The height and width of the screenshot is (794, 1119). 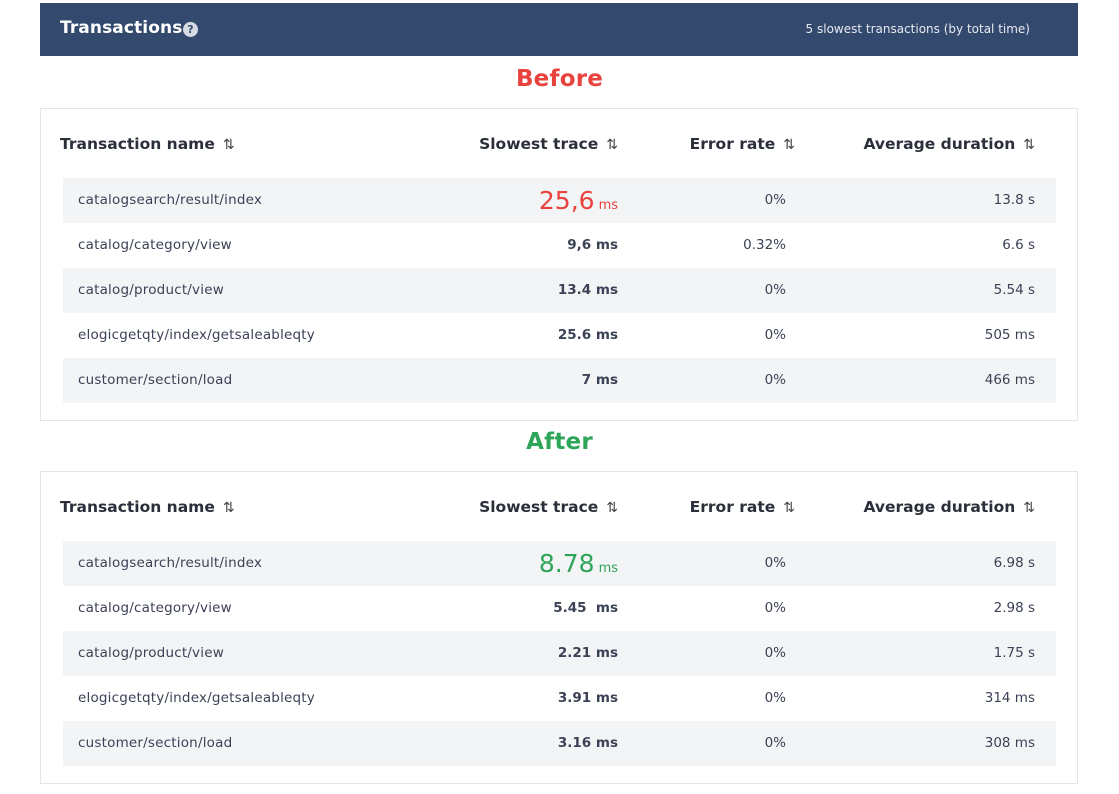 What do you see at coordinates (764, 245) in the screenshot?
I see `error-rate: 0.32%` at bounding box center [764, 245].